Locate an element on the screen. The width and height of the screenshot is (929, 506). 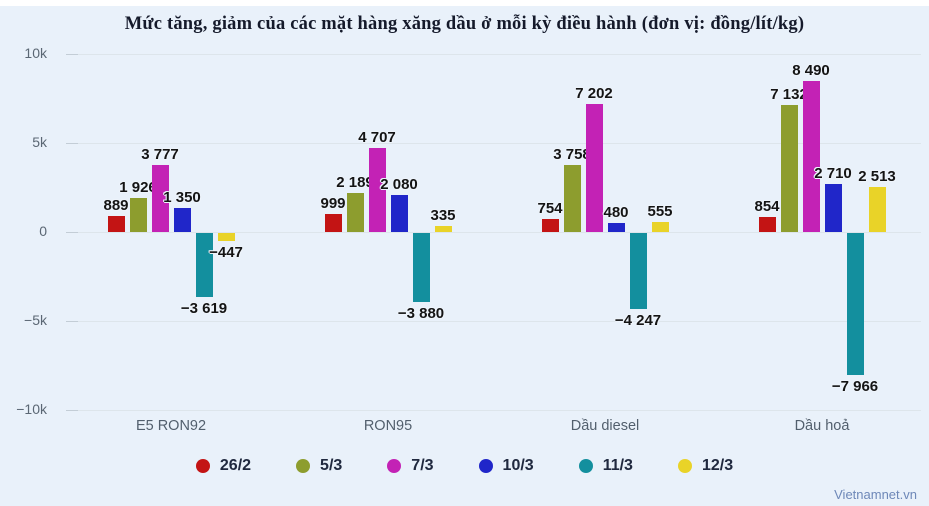
category-label: RON95 is located at coordinates (388, 426).